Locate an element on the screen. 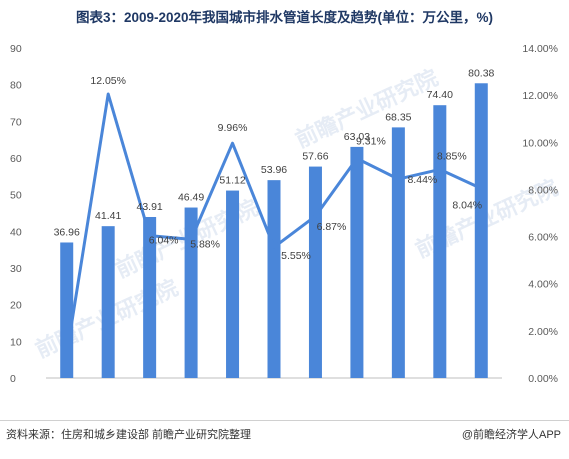 This screenshot has height=459, width=569. y-right-tick-label: 0.00% is located at coordinates (543, 379).